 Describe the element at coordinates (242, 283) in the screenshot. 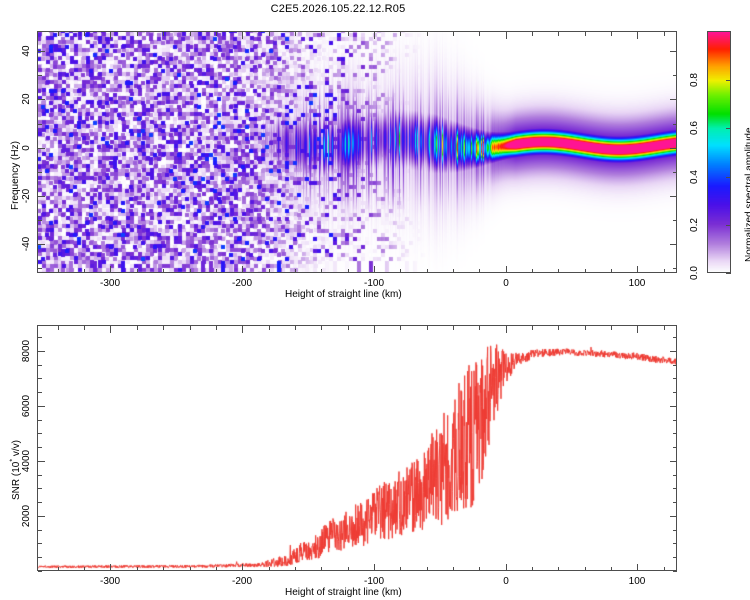

I see `axis-tick-label: -200` at that location.